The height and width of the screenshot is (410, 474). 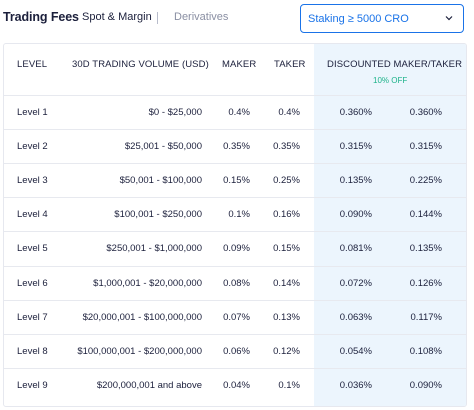 What do you see at coordinates (32, 214) in the screenshot?
I see `cell-level: Level 4` at bounding box center [32, 214].